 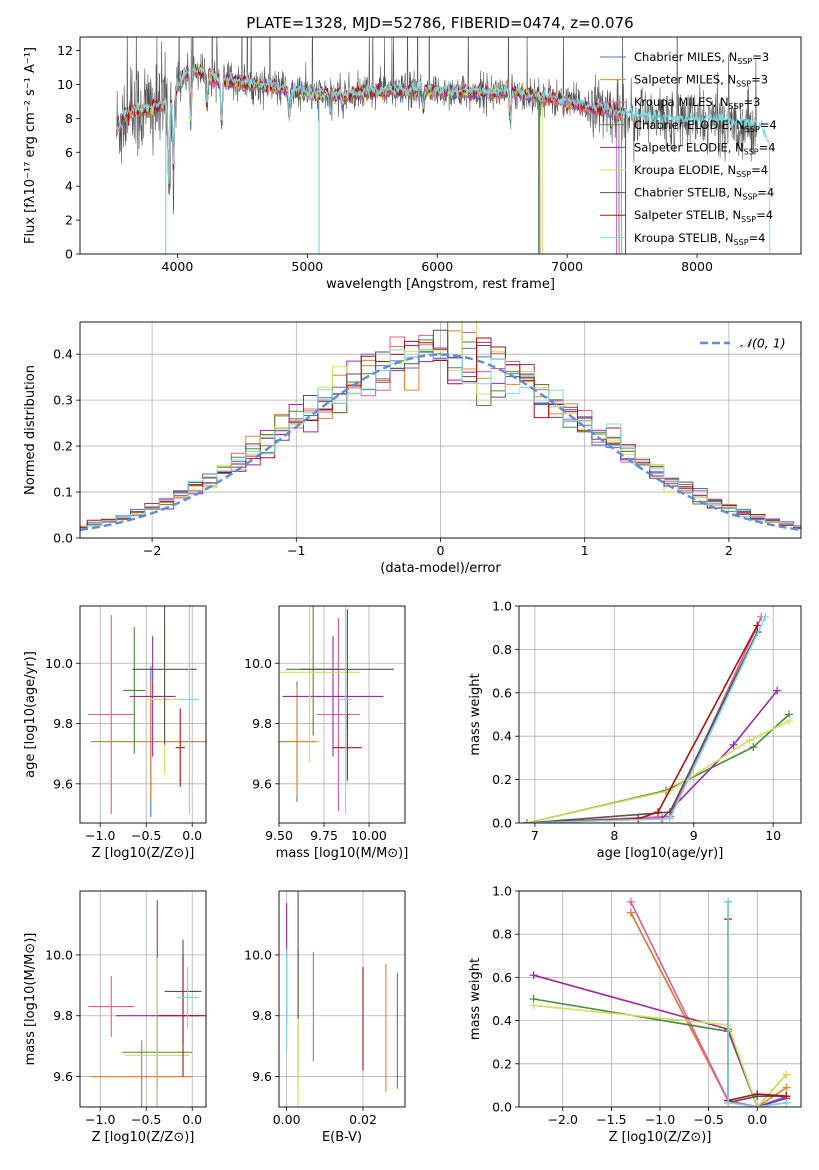 What do you see at coordinates (178, 266) in the screenshot?
I see `x-tick-label: 4000` at bounding box center [178, 266].